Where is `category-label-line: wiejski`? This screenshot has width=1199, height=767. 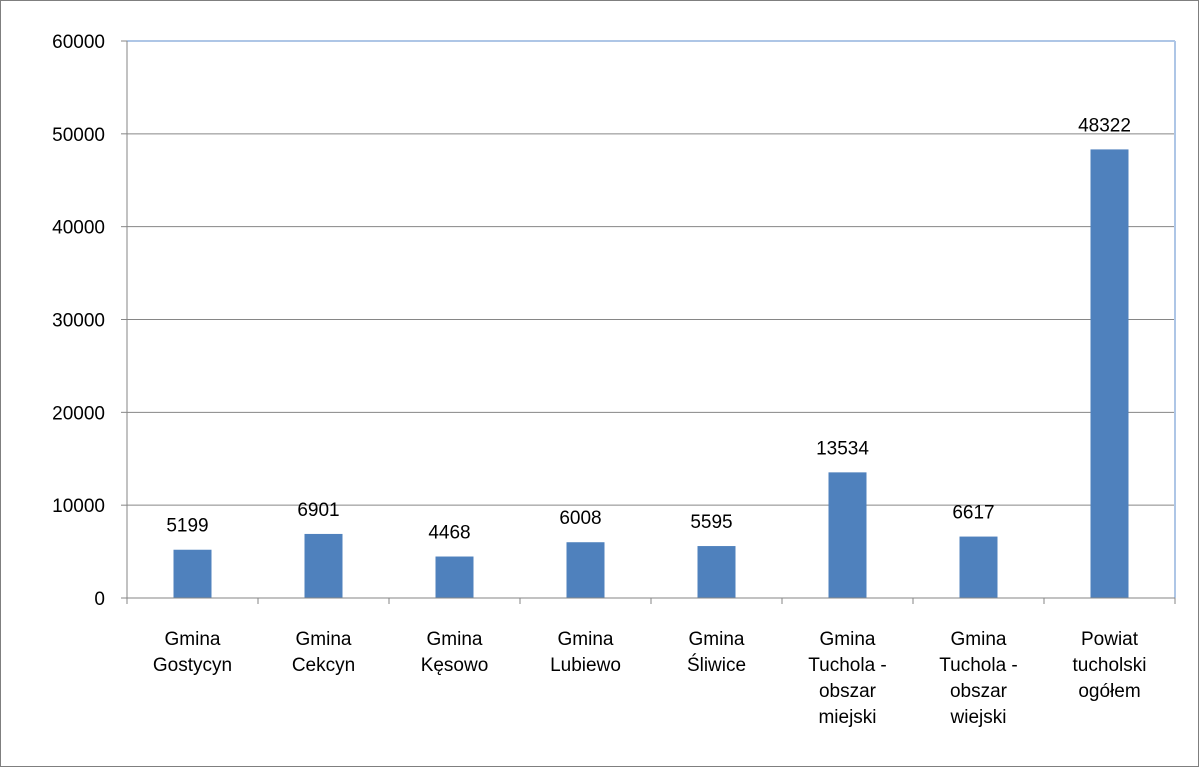
category-label-line: wiejski is located at coordinates (978, 717).